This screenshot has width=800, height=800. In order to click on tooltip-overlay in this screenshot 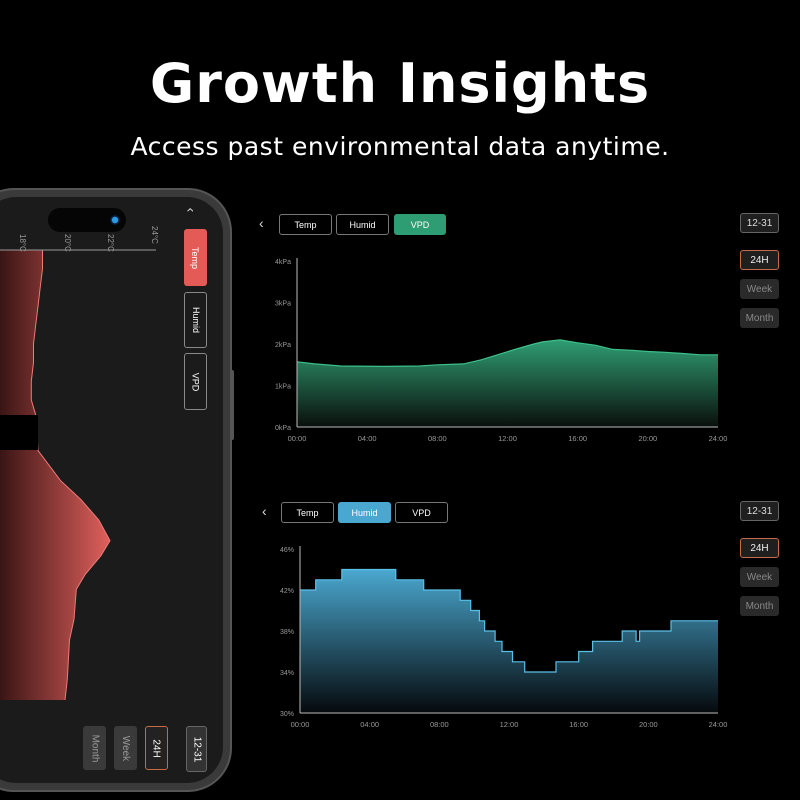, I will do `click(19, 432)`.